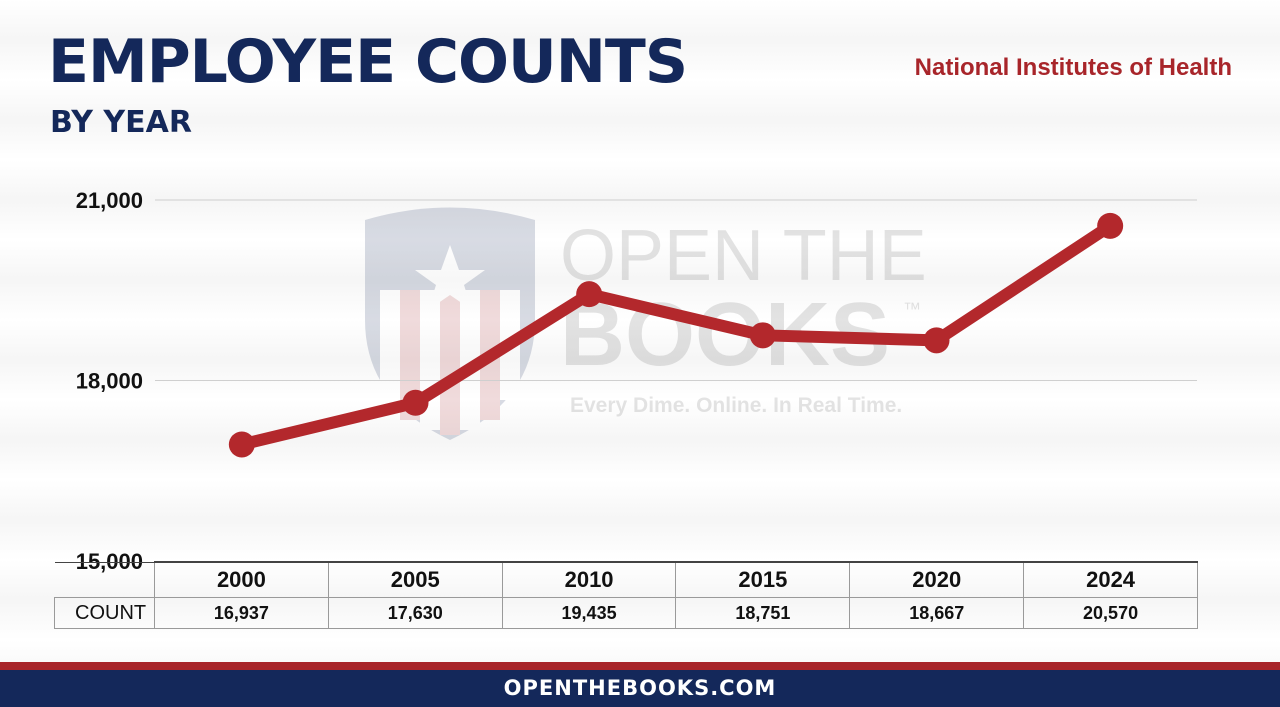 This screenshot has height=707, width=1280. Describe the element at coordinates (368, 62) in the screenshot. I see `page-title: EMPLOYEE COUNTS` at that location.